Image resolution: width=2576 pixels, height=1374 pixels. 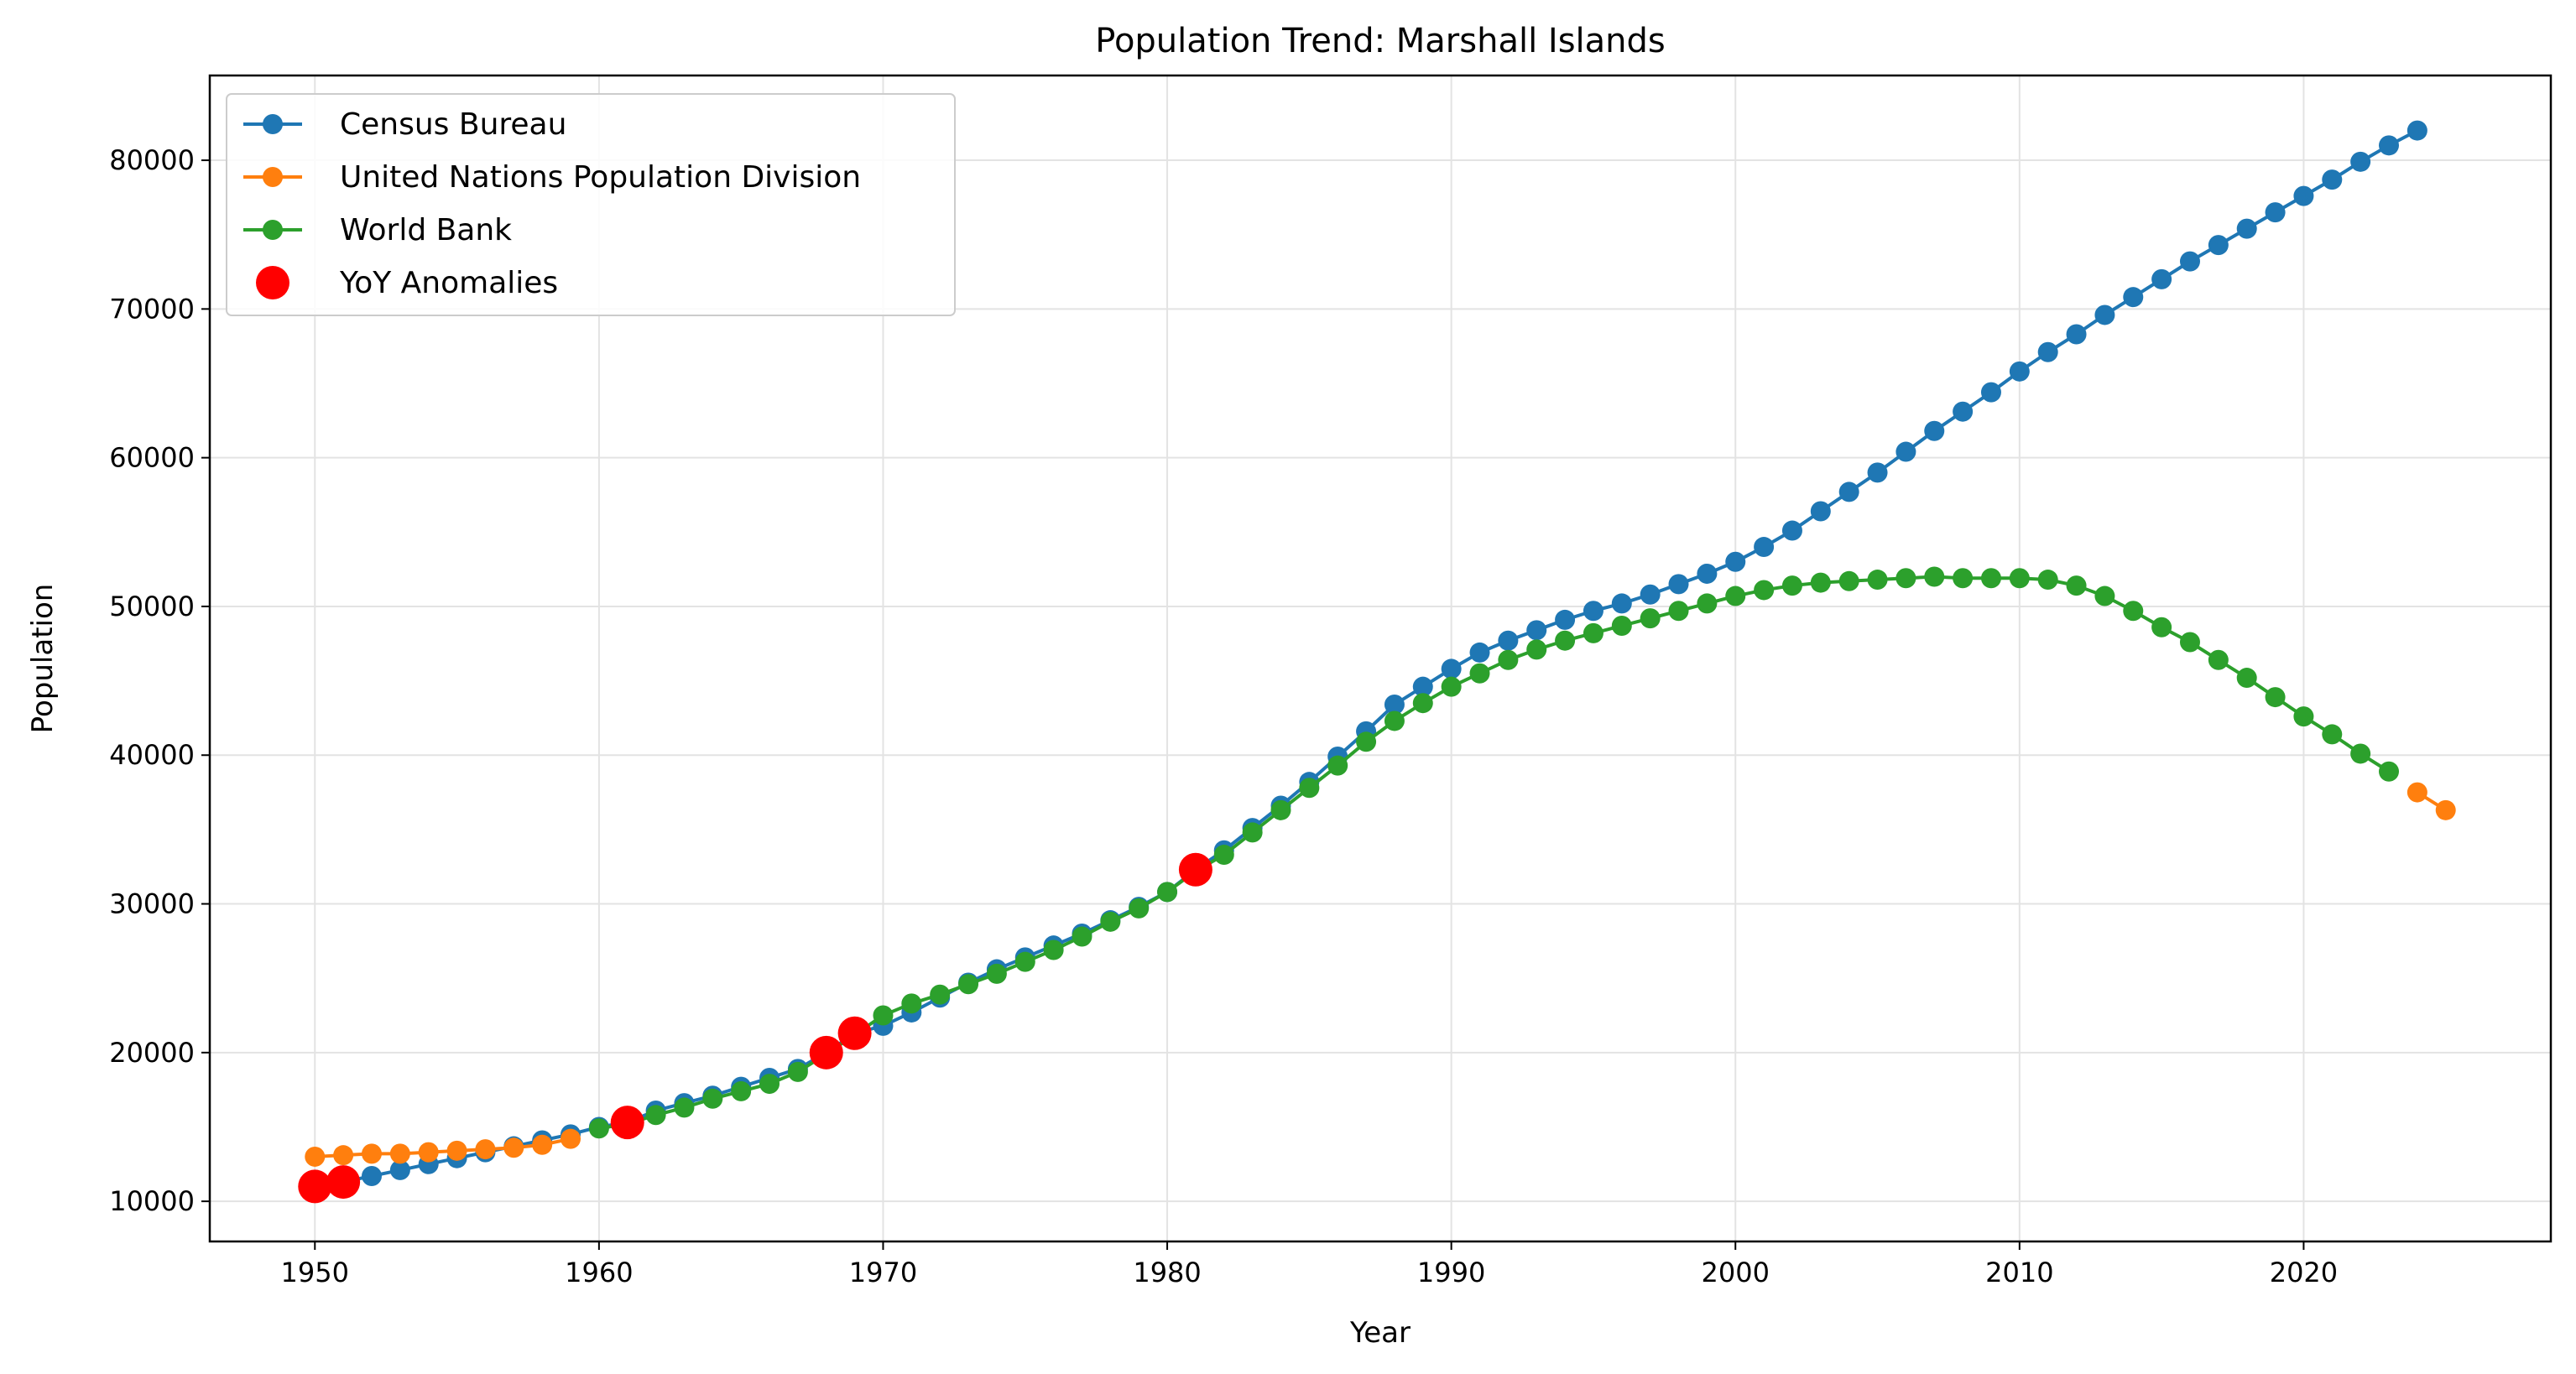 I want to click on chart-title: Population Trend: Marshall Islands, so click(x=1380, y=41).